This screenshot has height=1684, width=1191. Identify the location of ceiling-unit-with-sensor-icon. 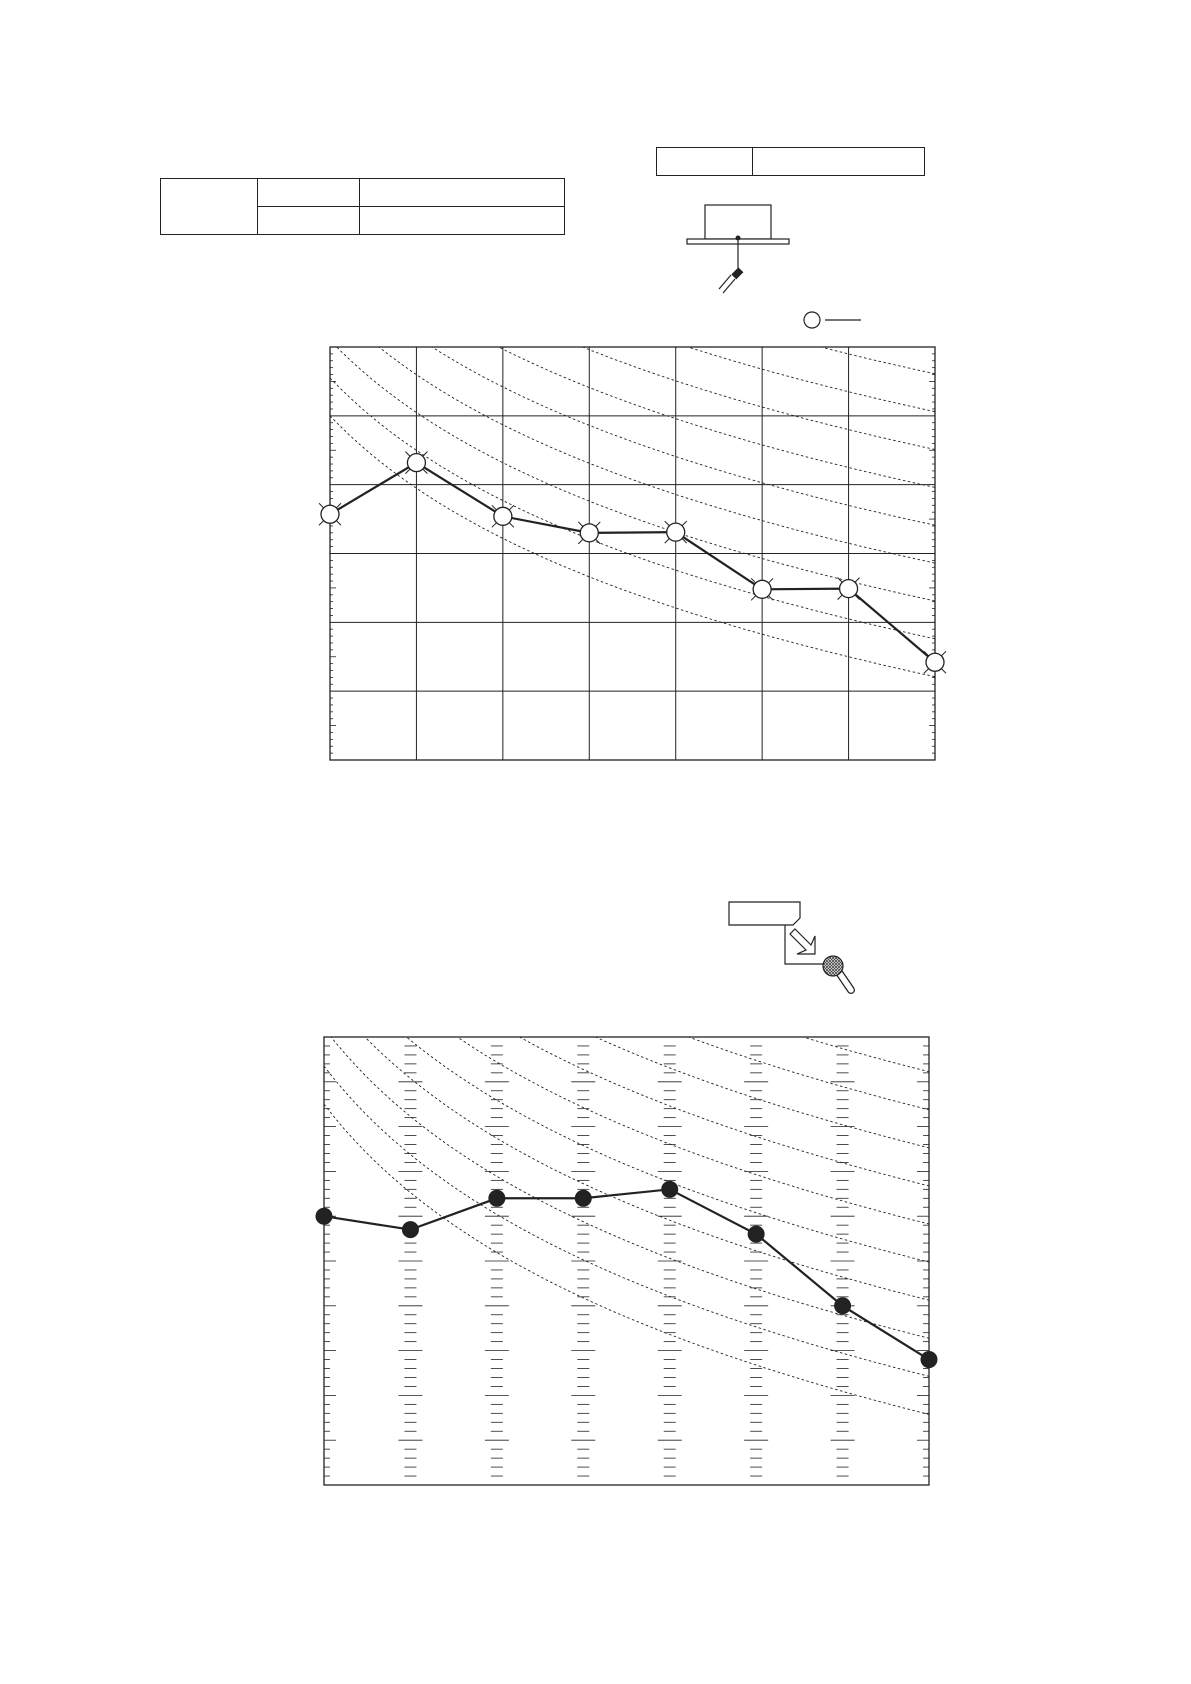
(738, 249).